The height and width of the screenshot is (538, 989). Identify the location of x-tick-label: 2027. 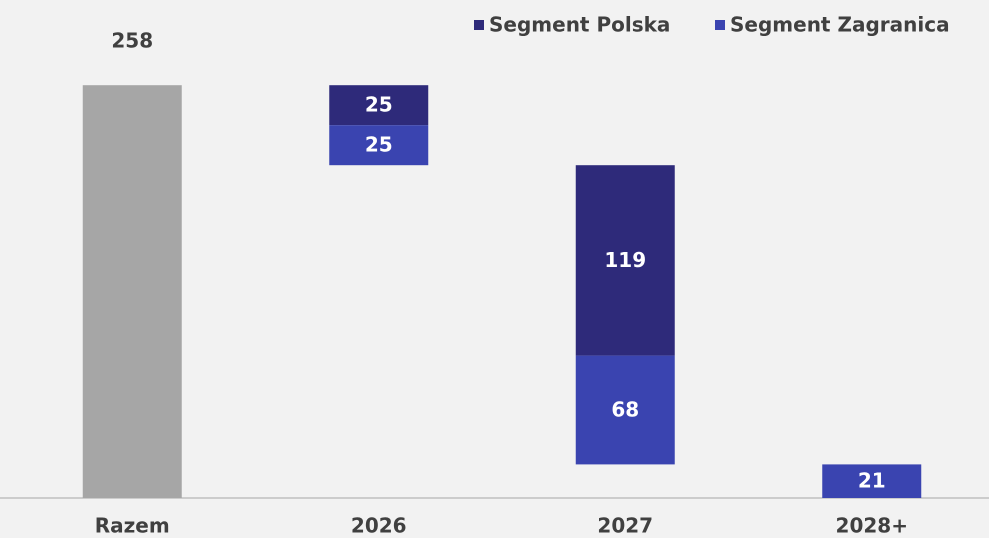
(625, 526).